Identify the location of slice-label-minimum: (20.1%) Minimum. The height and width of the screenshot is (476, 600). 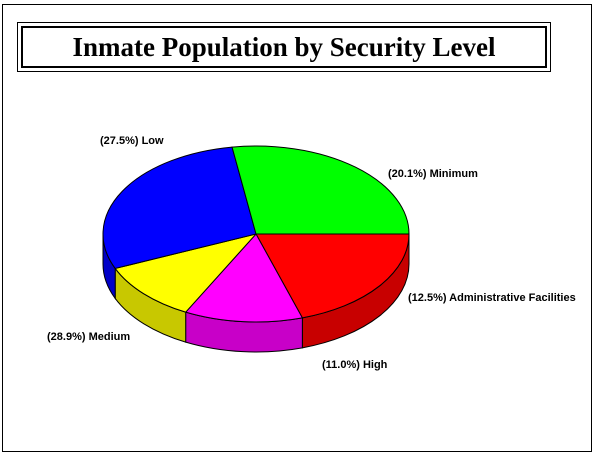
(433, 174).